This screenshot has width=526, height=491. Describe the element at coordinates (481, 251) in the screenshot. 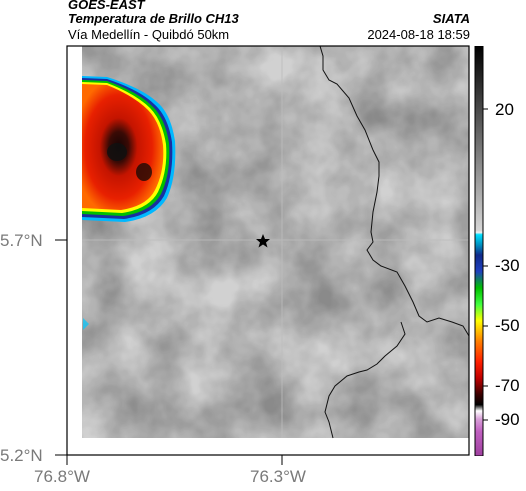

I see `colorbar` at that location.